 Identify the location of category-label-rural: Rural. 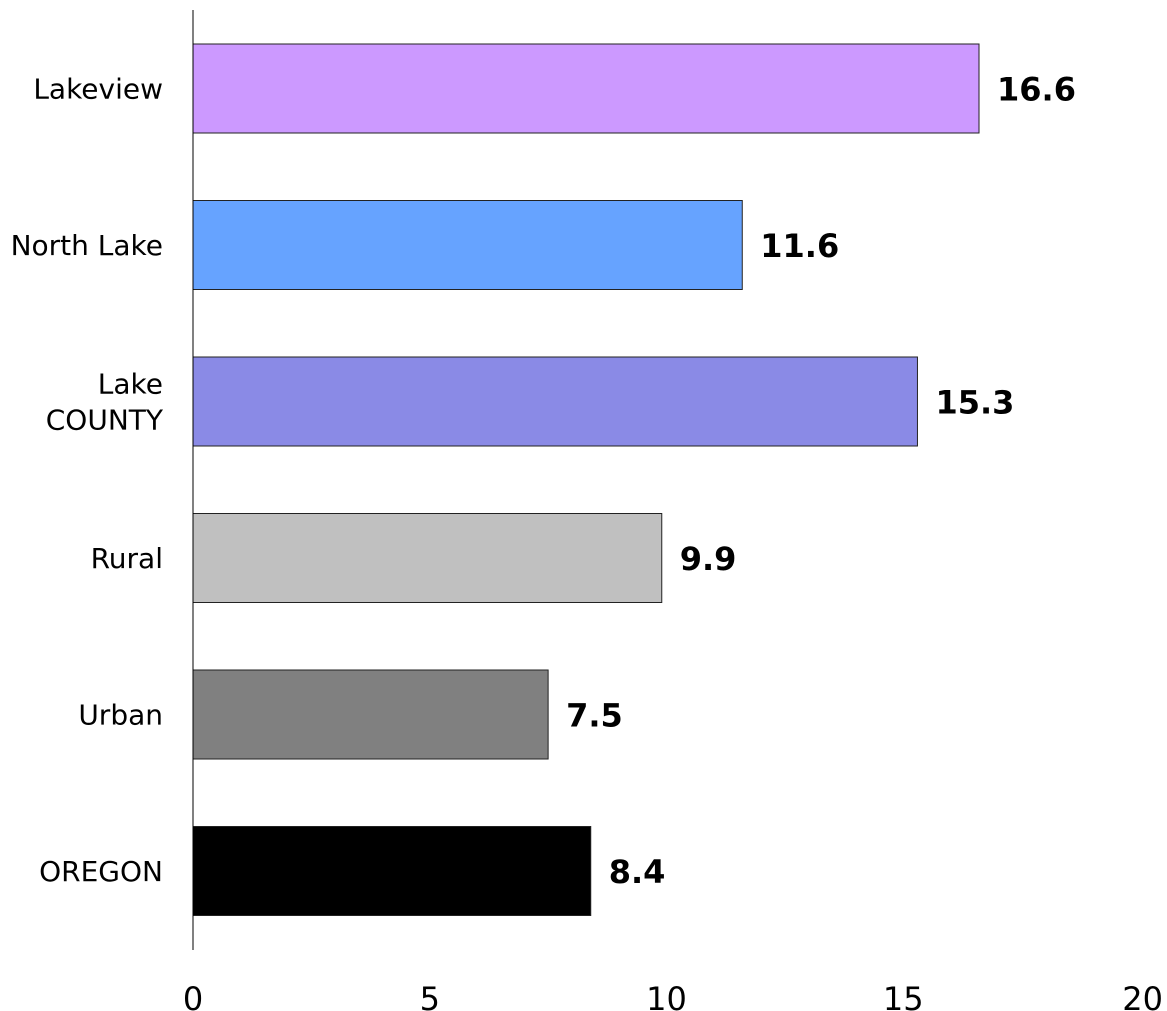
(127, 558).